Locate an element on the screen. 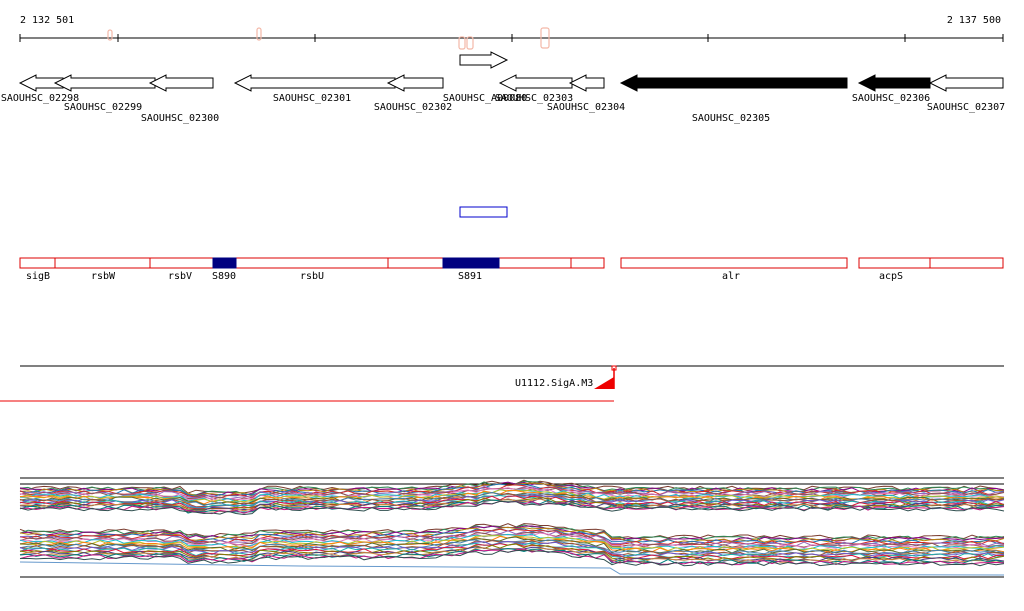  gene-arrow: SAOUHSC_02304 is located at coordinates (586, 93).